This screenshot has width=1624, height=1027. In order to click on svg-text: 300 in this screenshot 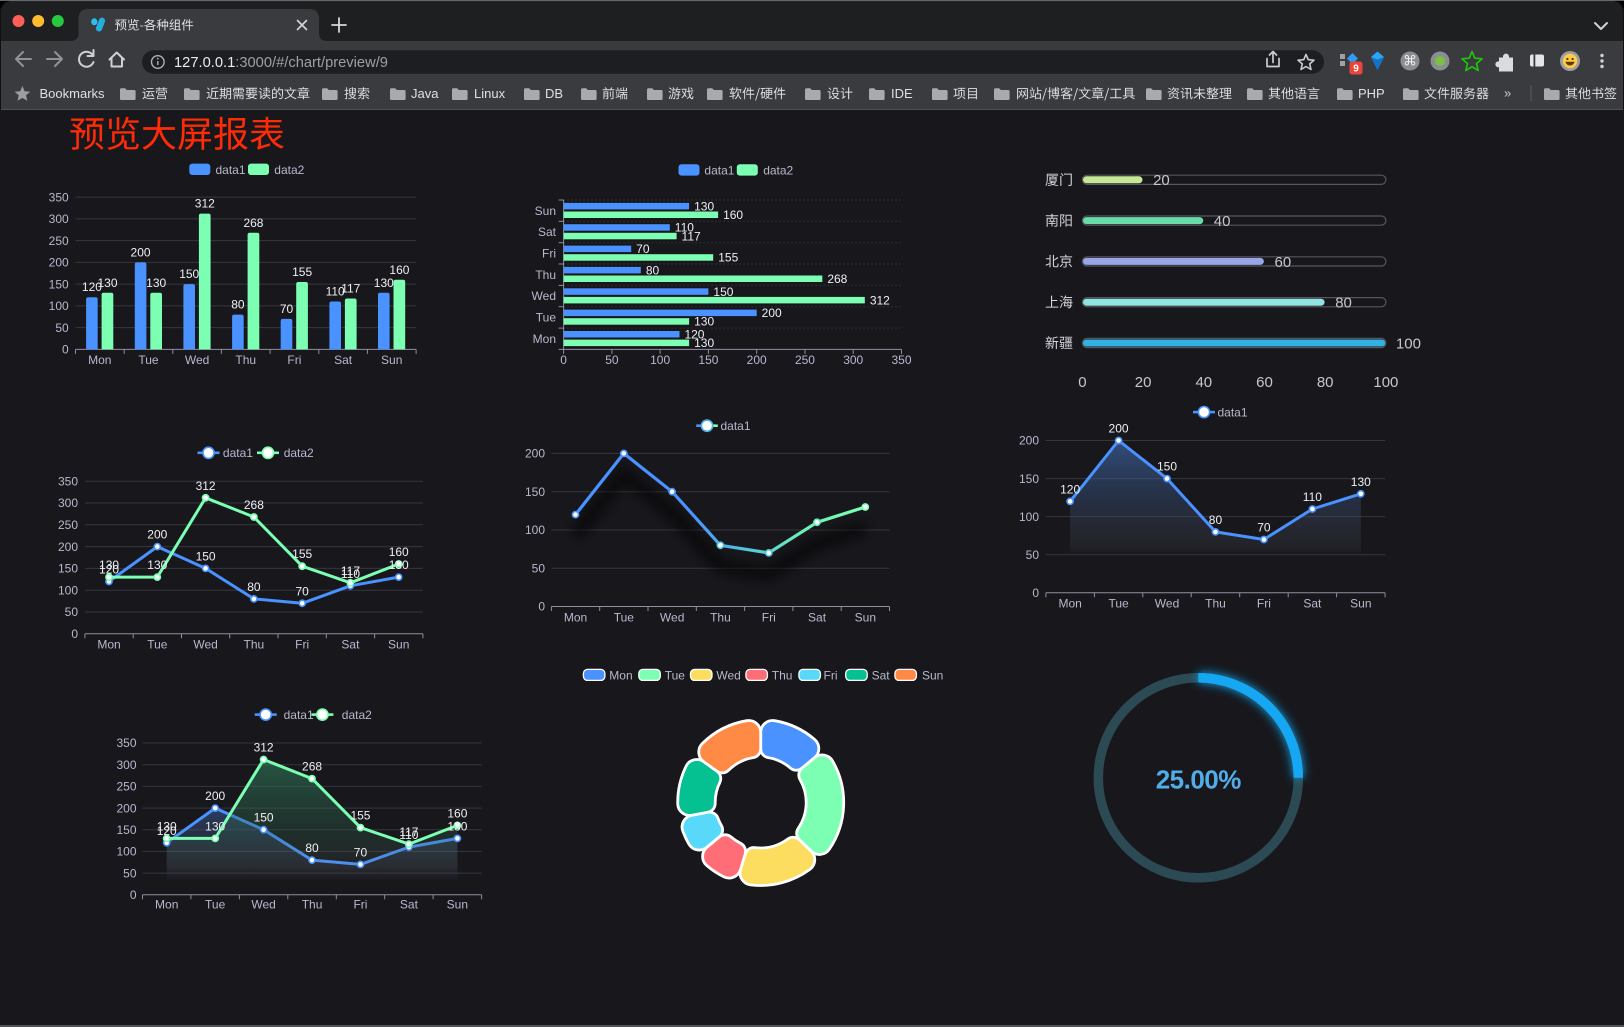, I will do `click(853, 360)`.